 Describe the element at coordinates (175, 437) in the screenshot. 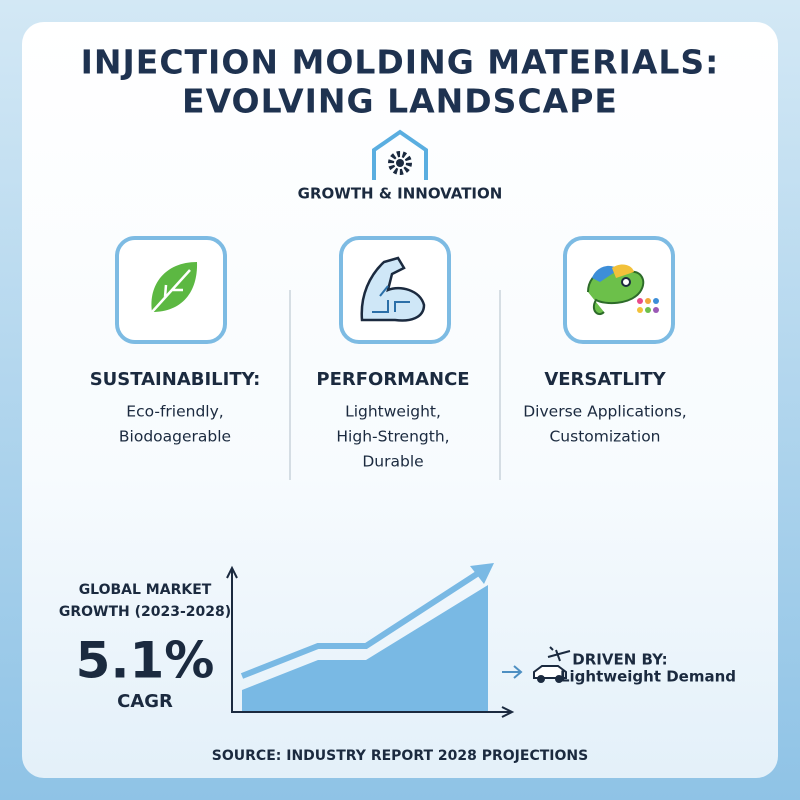

I see `pillar-description: Biodoagerable` at that location.